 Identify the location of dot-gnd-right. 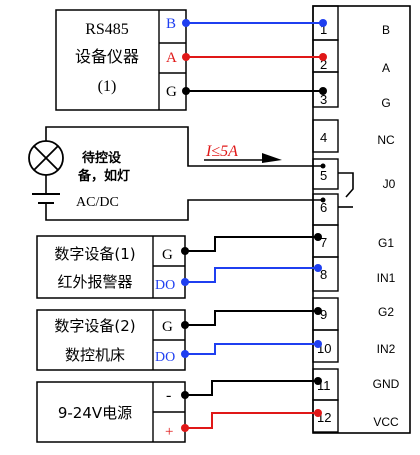
(318, 381).